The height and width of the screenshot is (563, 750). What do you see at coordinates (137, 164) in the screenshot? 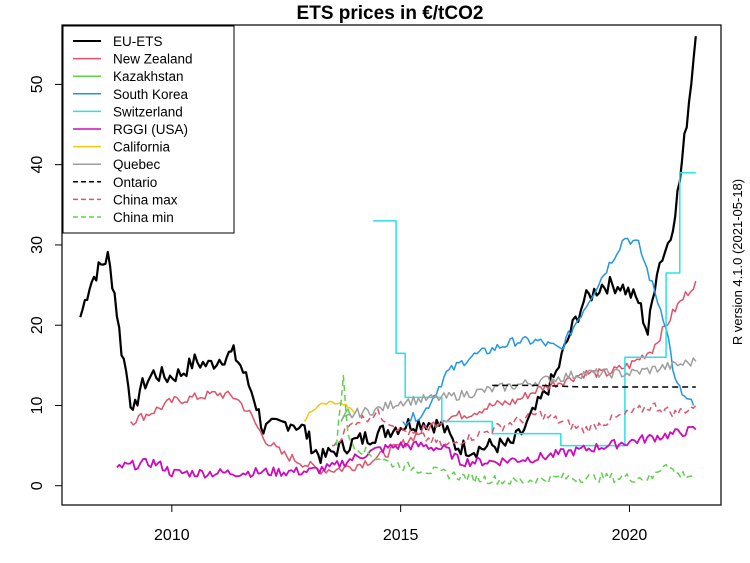
I see `legend-label: Quebec` at bounding box center [137, 164].